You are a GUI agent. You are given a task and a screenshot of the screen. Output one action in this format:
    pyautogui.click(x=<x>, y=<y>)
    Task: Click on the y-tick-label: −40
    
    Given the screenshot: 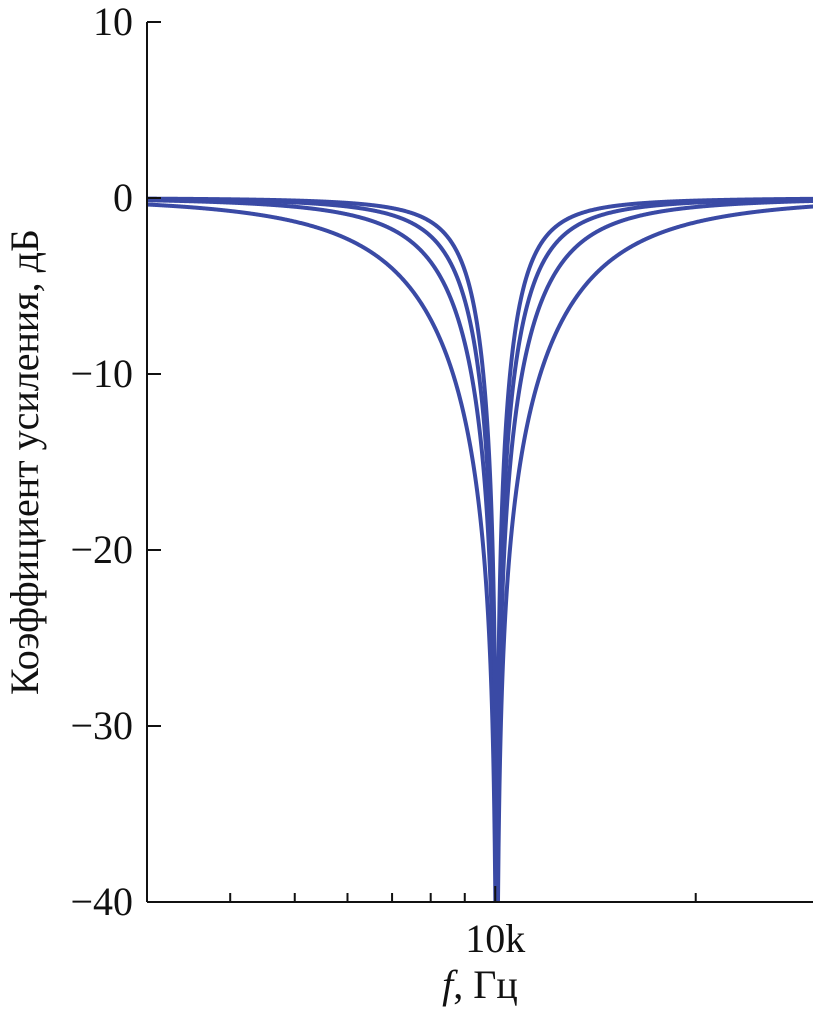 What is the action you would take?
    pyautogui.click(x=101, y=901)
    